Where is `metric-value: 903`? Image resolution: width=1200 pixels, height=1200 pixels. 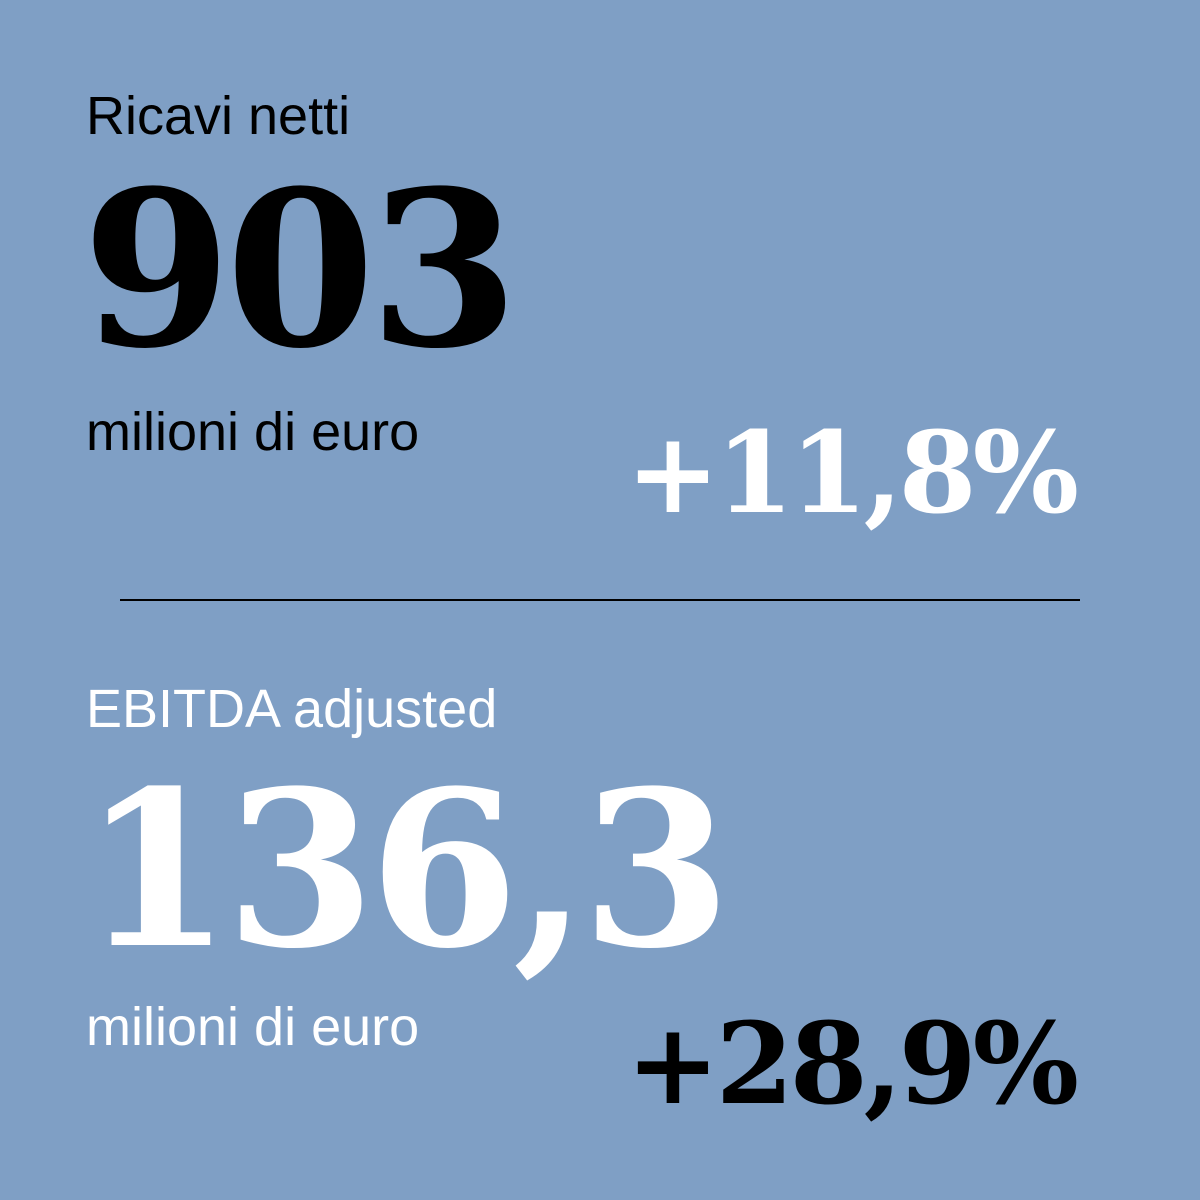 metric-value: 903 is located at coordinates (297, 269).